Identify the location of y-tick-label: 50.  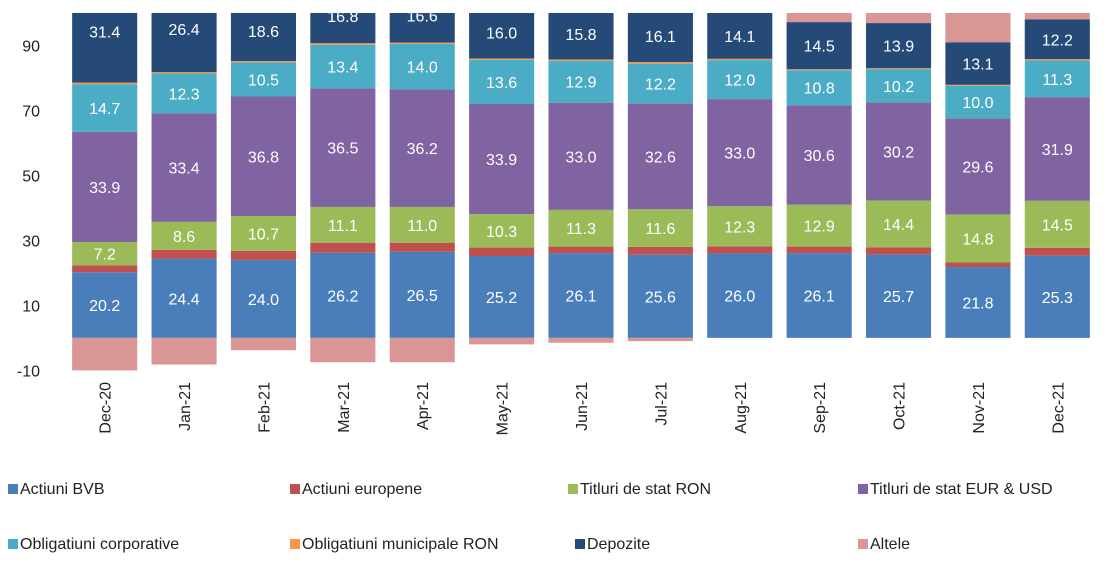
(31, 176).